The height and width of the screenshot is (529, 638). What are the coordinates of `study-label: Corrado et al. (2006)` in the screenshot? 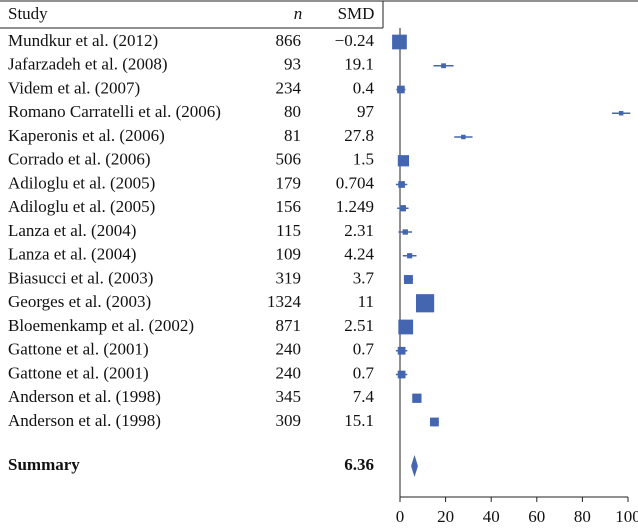 It's located at (79, 159).